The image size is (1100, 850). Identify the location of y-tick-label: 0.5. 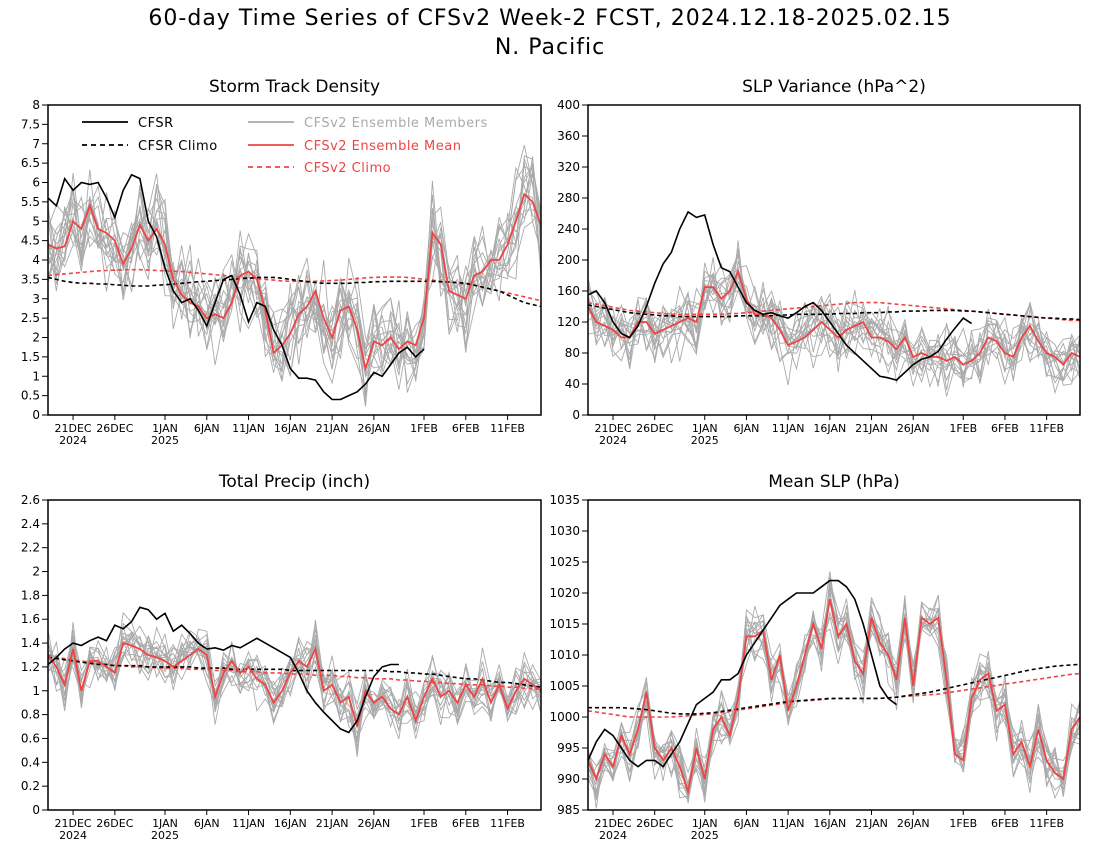
(30, 396).